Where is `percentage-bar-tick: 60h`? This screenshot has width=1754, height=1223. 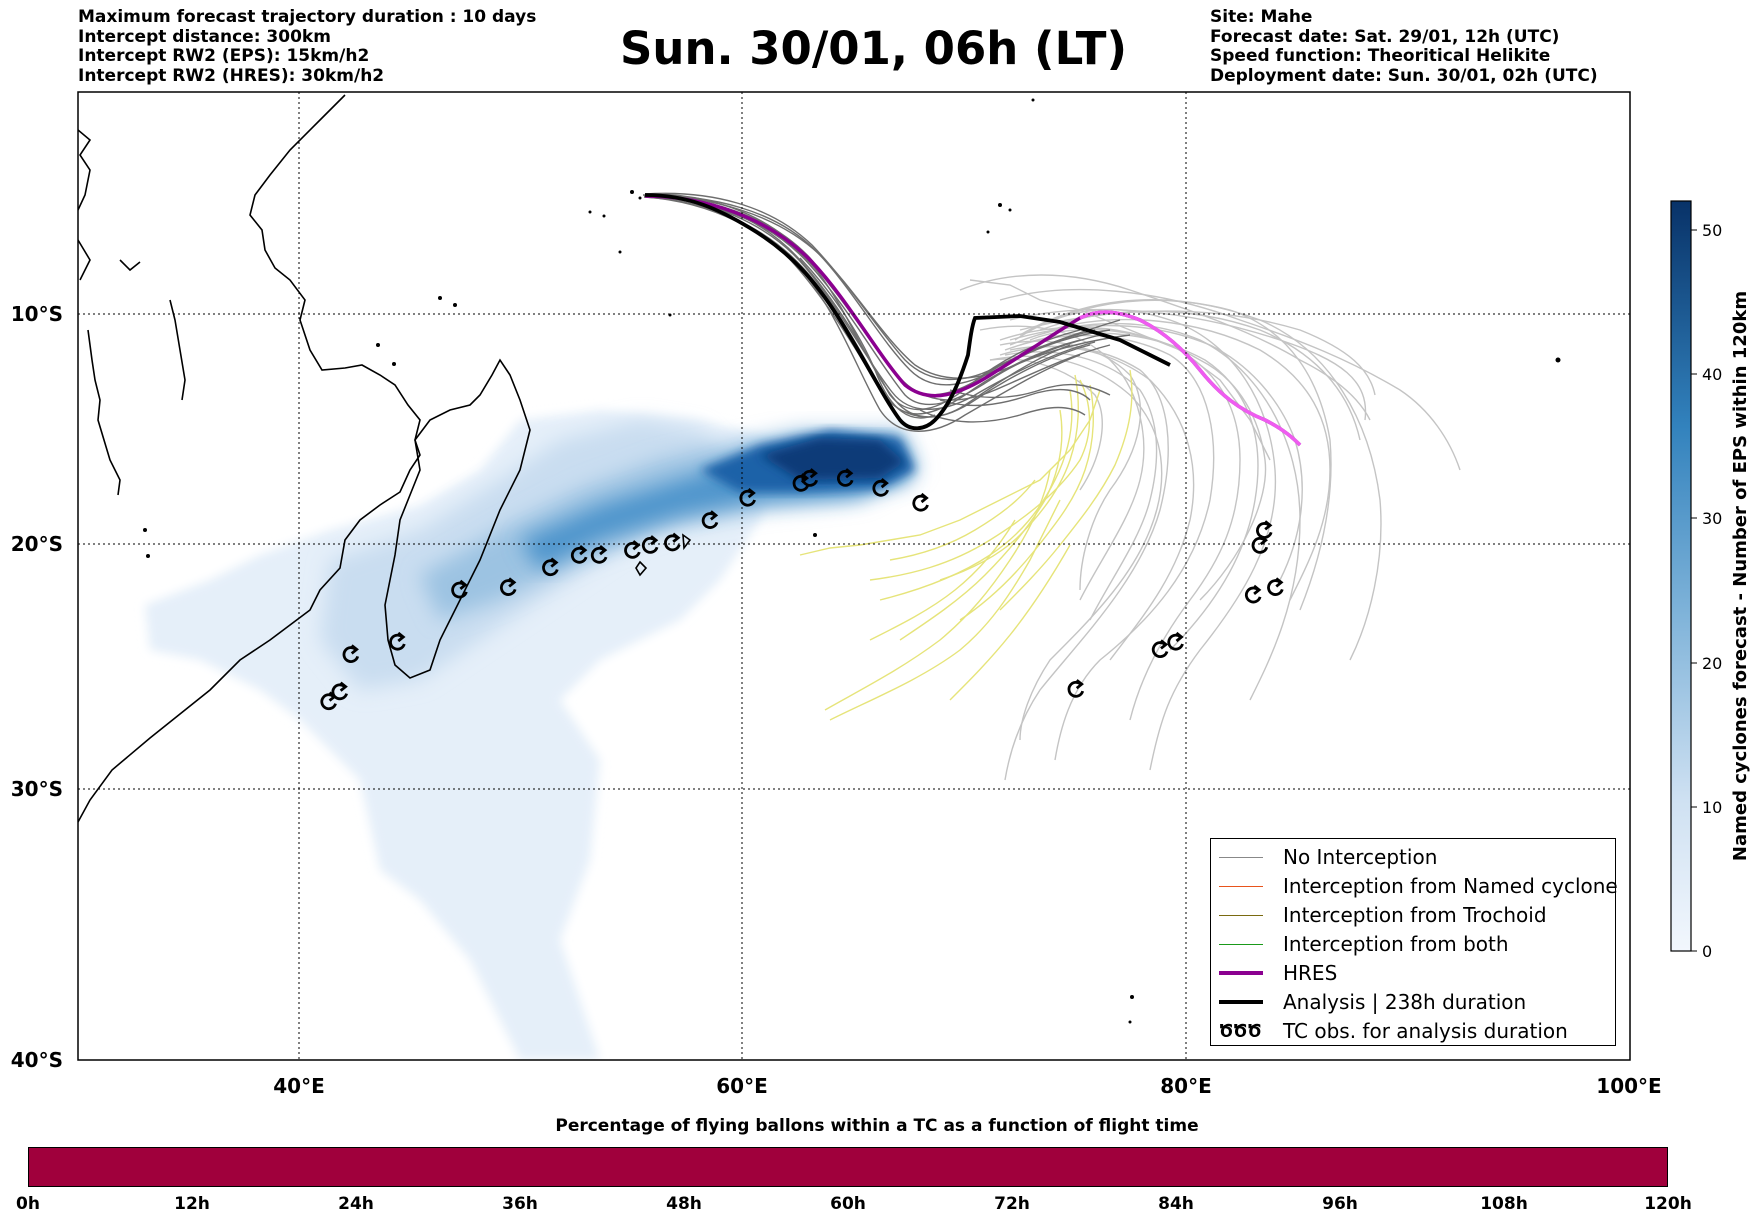
percentage-bar-tick: 60h is located at coordinates (848, 1204).